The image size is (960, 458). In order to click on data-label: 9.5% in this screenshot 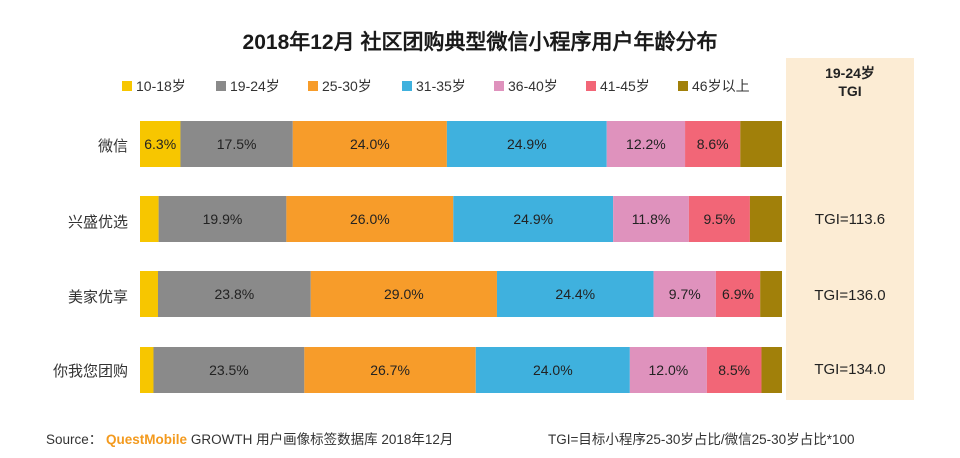, I will do `click(719, 219)`.